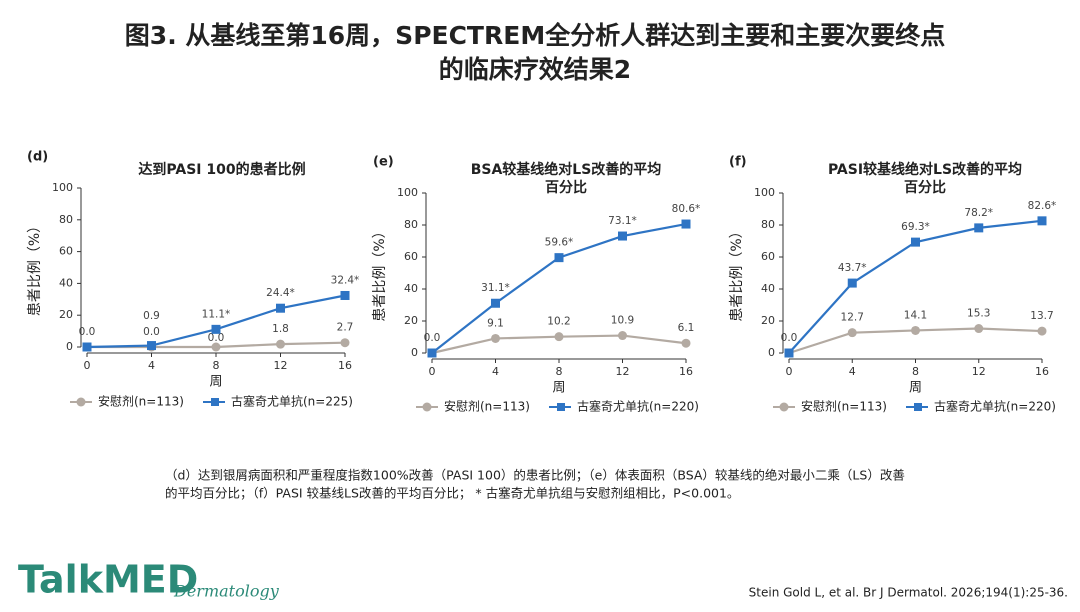  I want to click on value-label: 80.6*, so click(686, 209).